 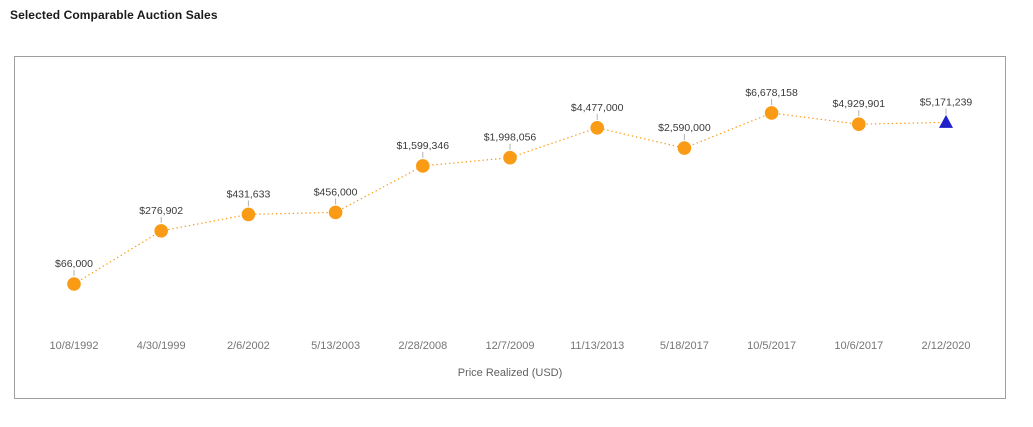 What do you see at coordinates (771, 346) in the screenshot?
I see `x-tick-label: 10/5/2017` at bounding box center [771, 346].